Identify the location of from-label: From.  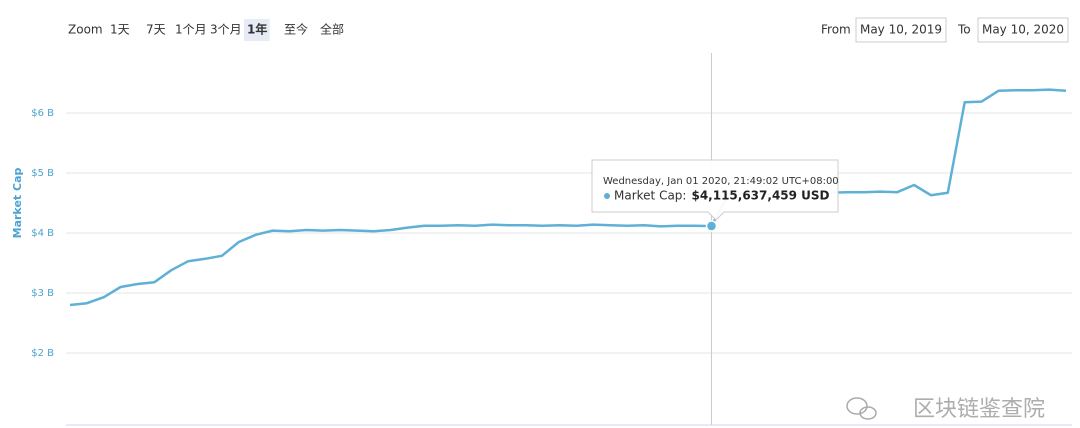
(836, 30).